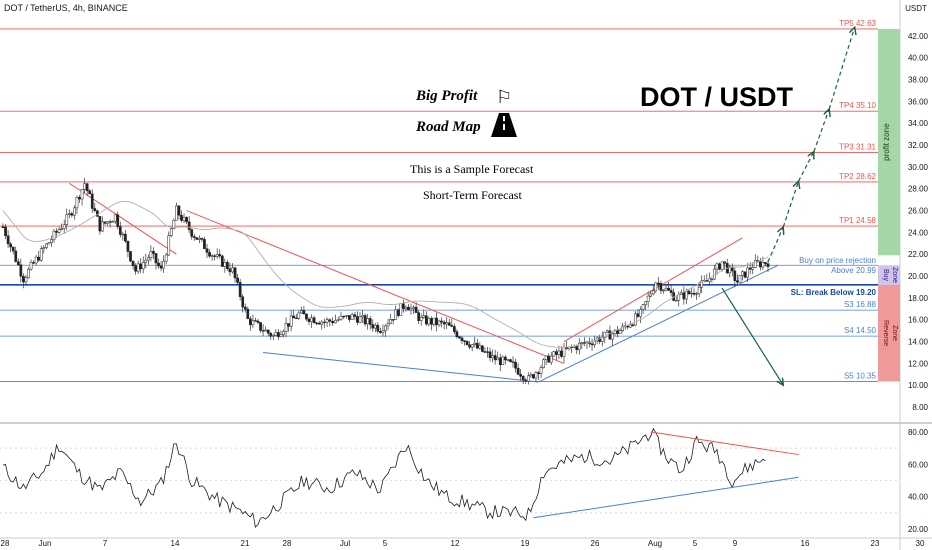 This screenshot has width=932, height=550. Describe the element at coordinates (806, 167) in the screenshot. I see `forecast-arrow` at that location.